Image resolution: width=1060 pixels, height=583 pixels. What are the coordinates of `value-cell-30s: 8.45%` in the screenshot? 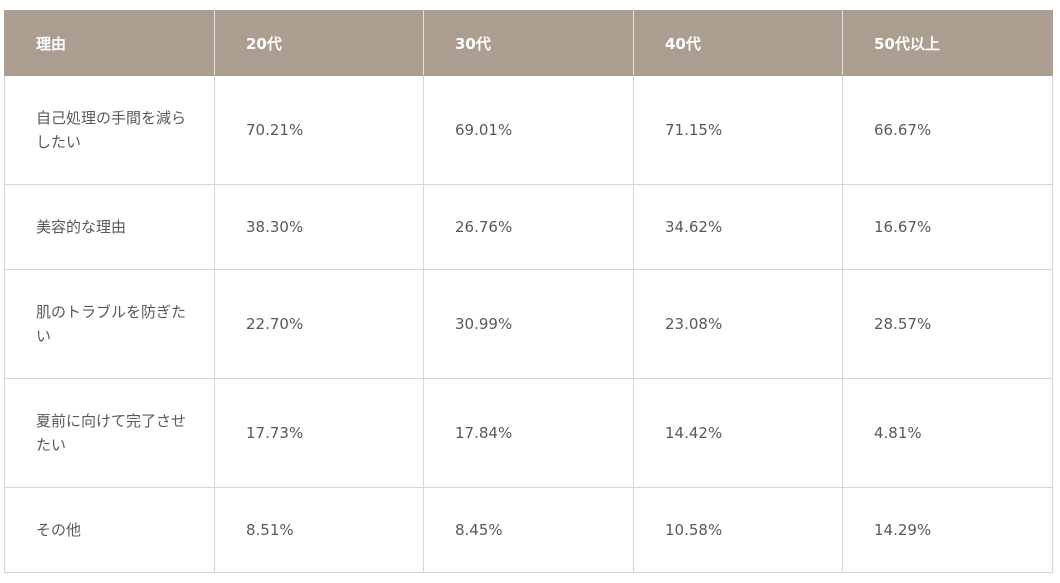 It's located at (528, 530).